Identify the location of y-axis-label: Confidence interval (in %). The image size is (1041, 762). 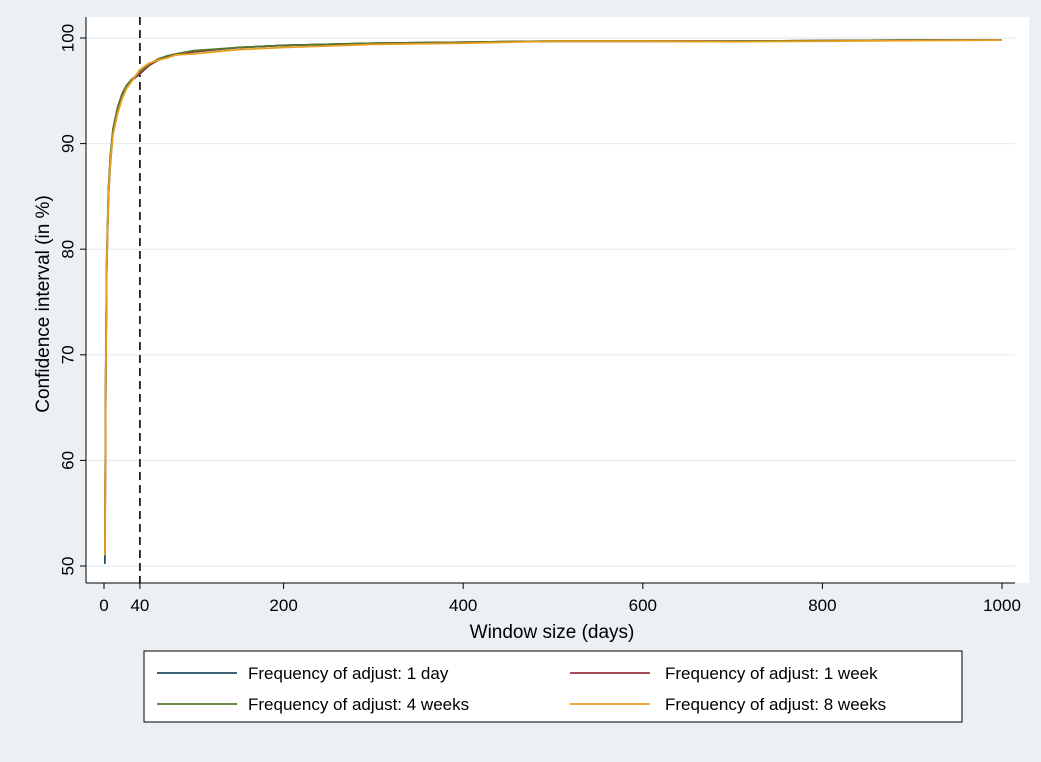
(43, 304).